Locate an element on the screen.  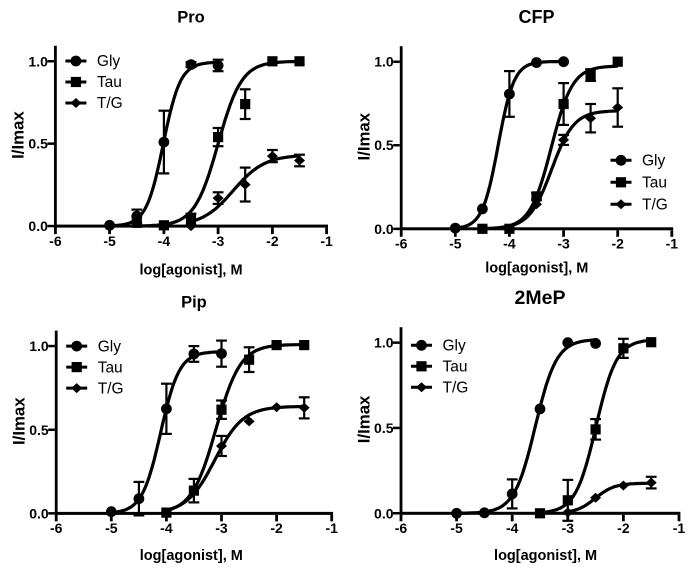
svg-text: Pro is located at coordinates (191, 18).